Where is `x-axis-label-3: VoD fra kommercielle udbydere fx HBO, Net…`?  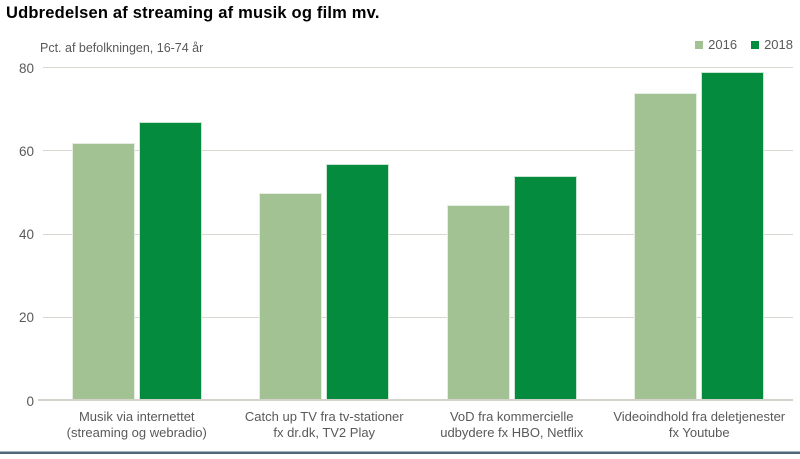
x-axis-label-3: VoD fra kommercielle udbydere fx HBO, Net… is located at coordinates (512, 425).